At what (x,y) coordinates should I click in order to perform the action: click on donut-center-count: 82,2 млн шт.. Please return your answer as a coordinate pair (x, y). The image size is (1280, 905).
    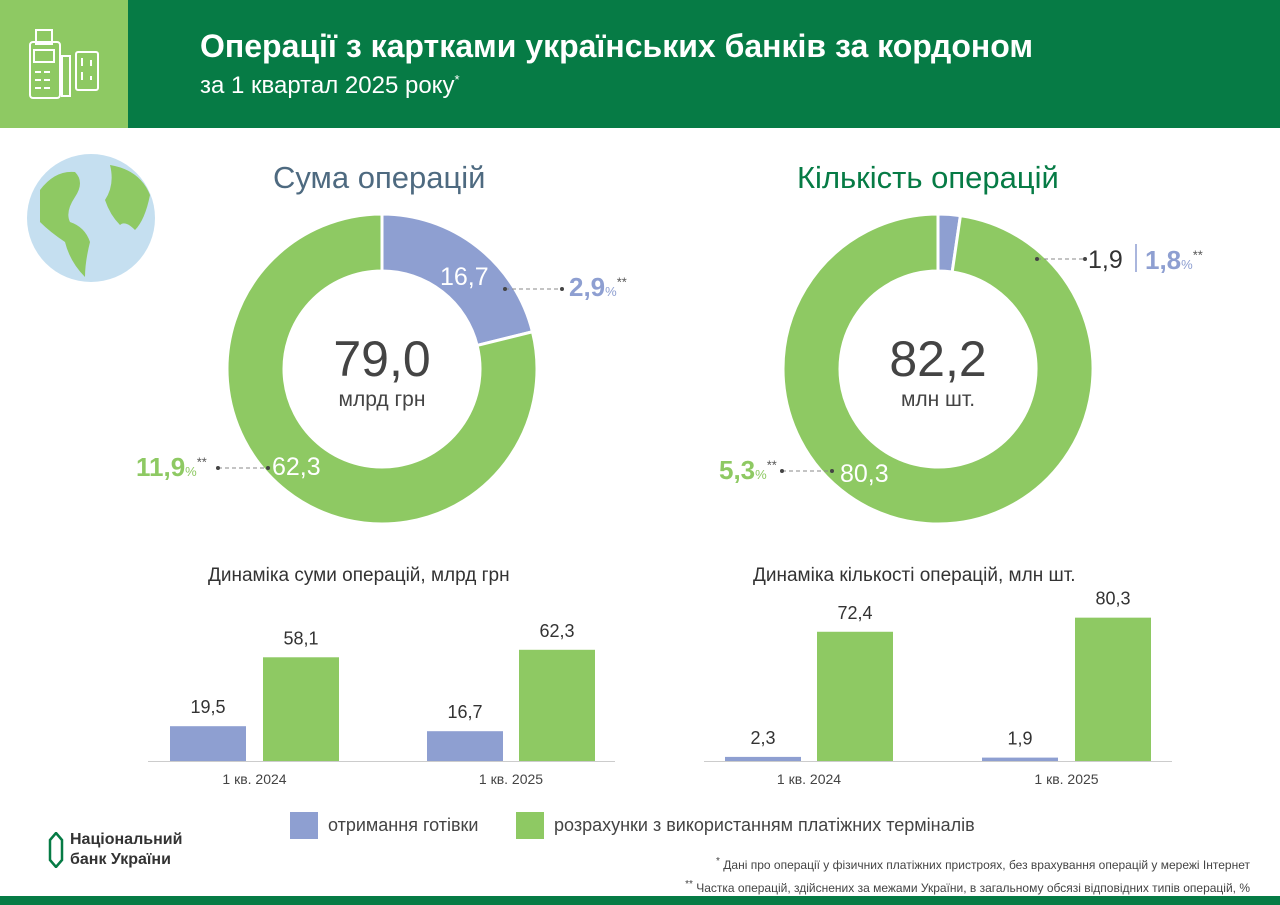
    Looking at the image, I should click on (938, 371).